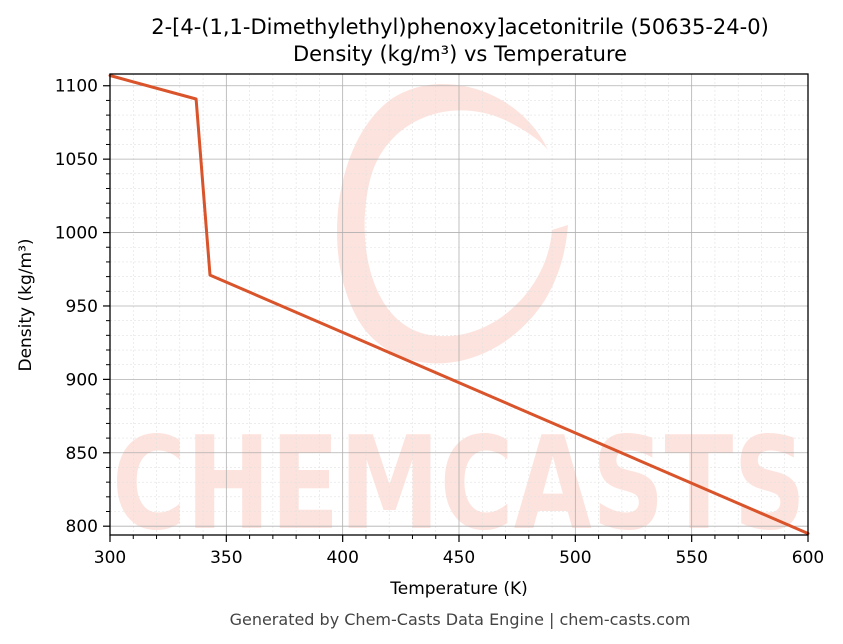 This screenshot has width=843, height=644. What do you see at coordinates (575, 558) in the screenshot?
I see `x-tick-label: 500` at bounding box center [575, 558].